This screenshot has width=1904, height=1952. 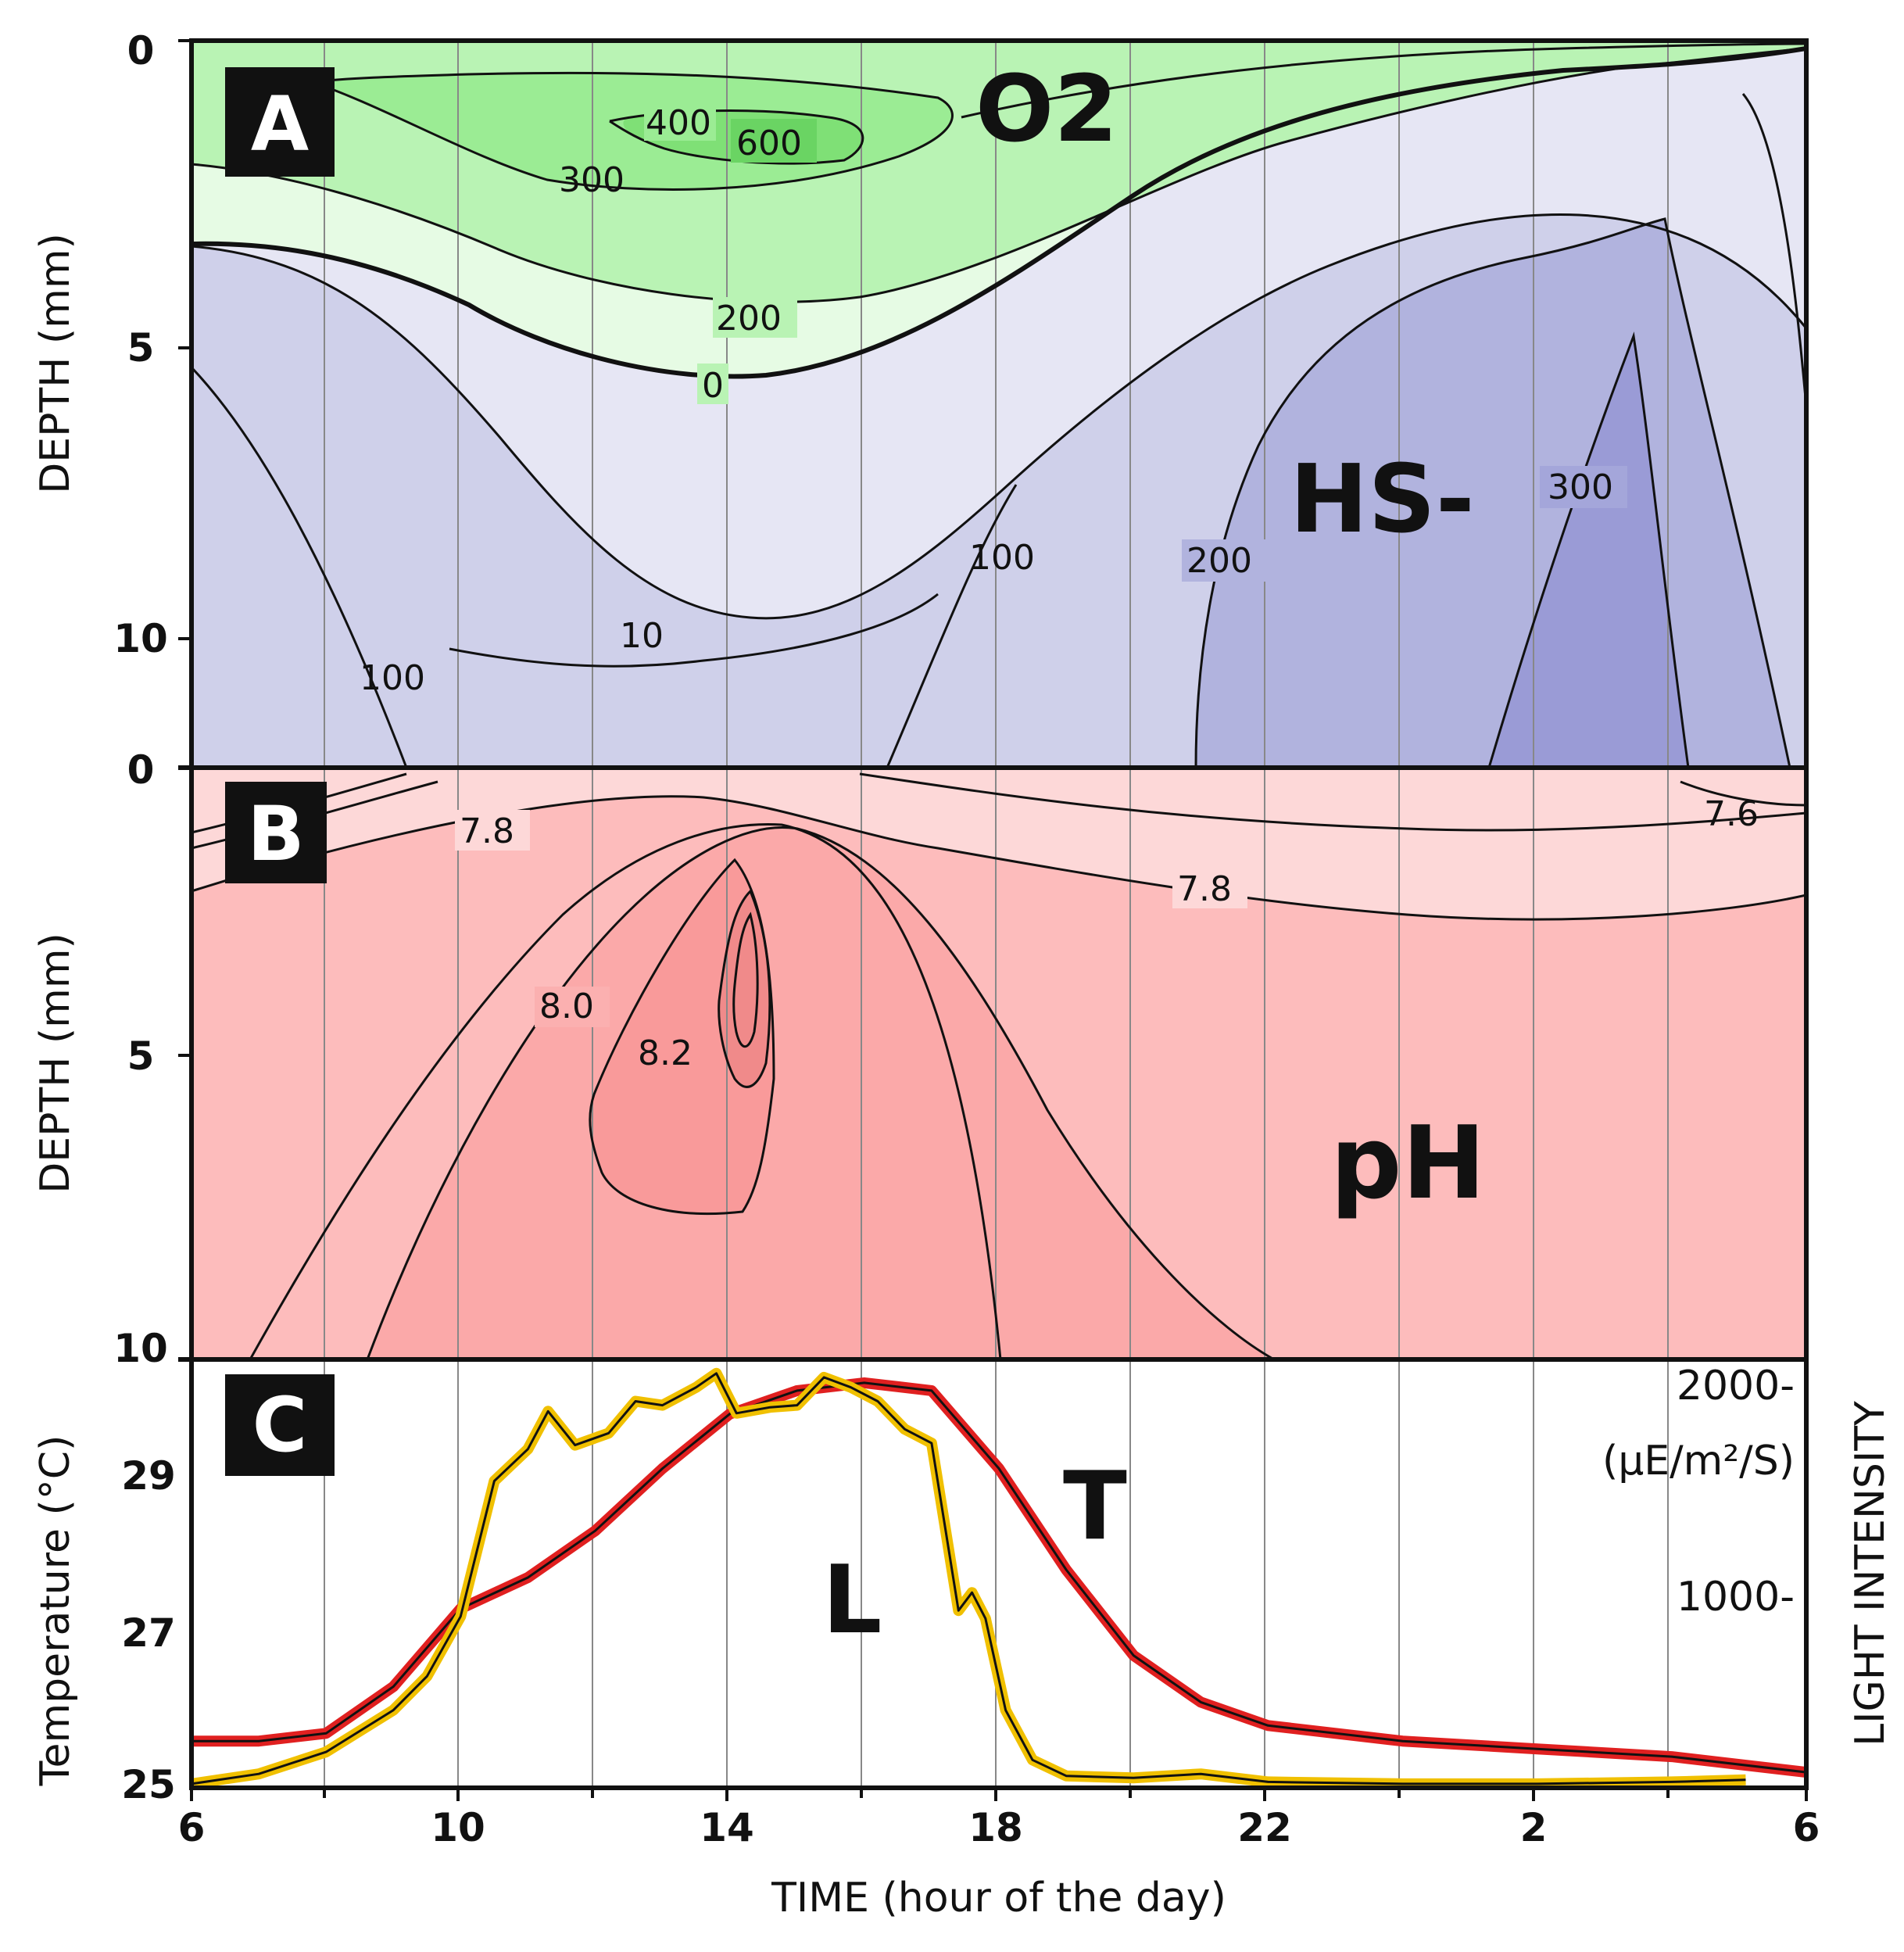 What do you see at coordinates (55, 363) in the screenshot?
I see `panel-a-ylabel: DEPTH (mm)` at bounding box center [55, 363].